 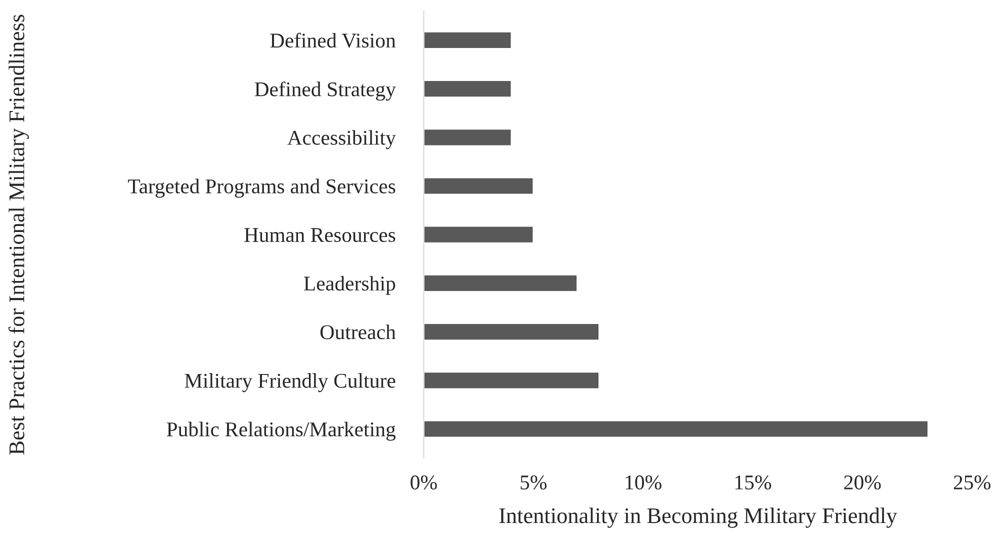 What do you see at coordinates (341, 140) in the screenshot?
I see `y-tick-label: Accessibility` at bounding box center [341, 140].